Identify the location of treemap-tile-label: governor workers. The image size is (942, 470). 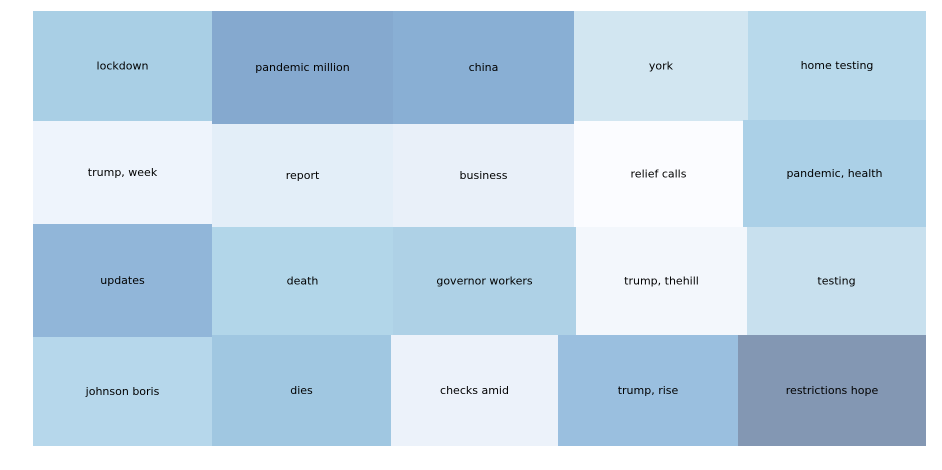
(484, 281).